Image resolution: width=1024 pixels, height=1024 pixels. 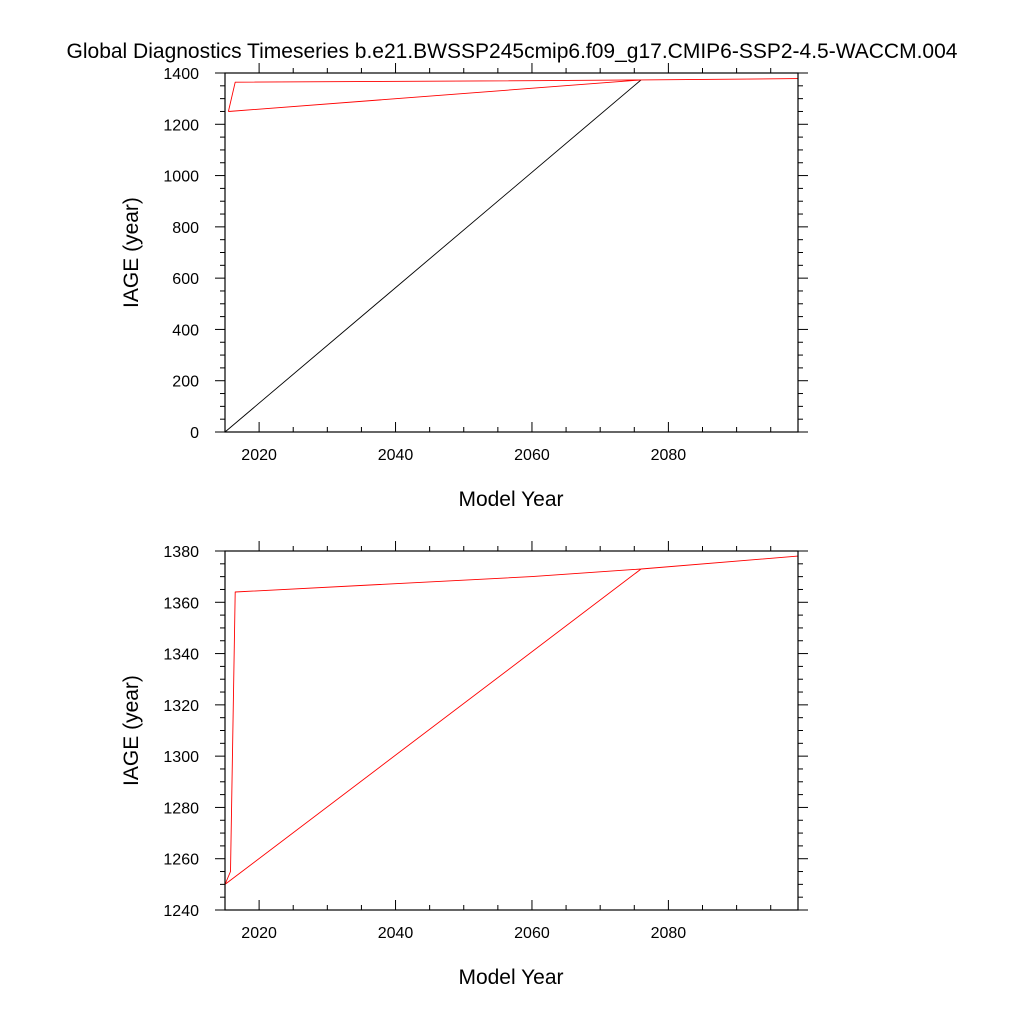 What do you see at coordinates (194, 433) in the screenshot?
I see `y-tick-label: 0` at bounding box center [194, 433].